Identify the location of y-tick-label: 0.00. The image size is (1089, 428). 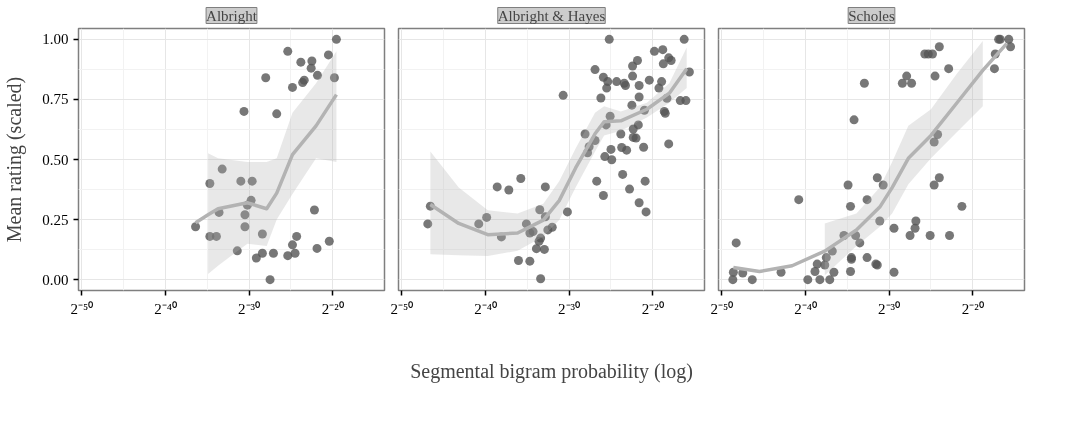
(55, 279).